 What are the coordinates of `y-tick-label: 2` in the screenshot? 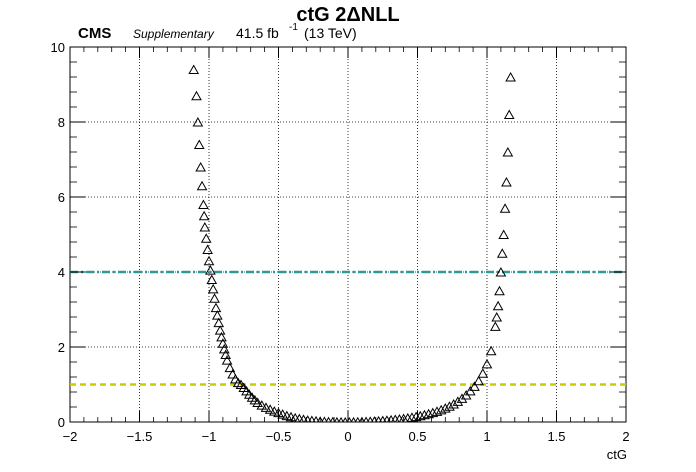 It's located at (61, 347).